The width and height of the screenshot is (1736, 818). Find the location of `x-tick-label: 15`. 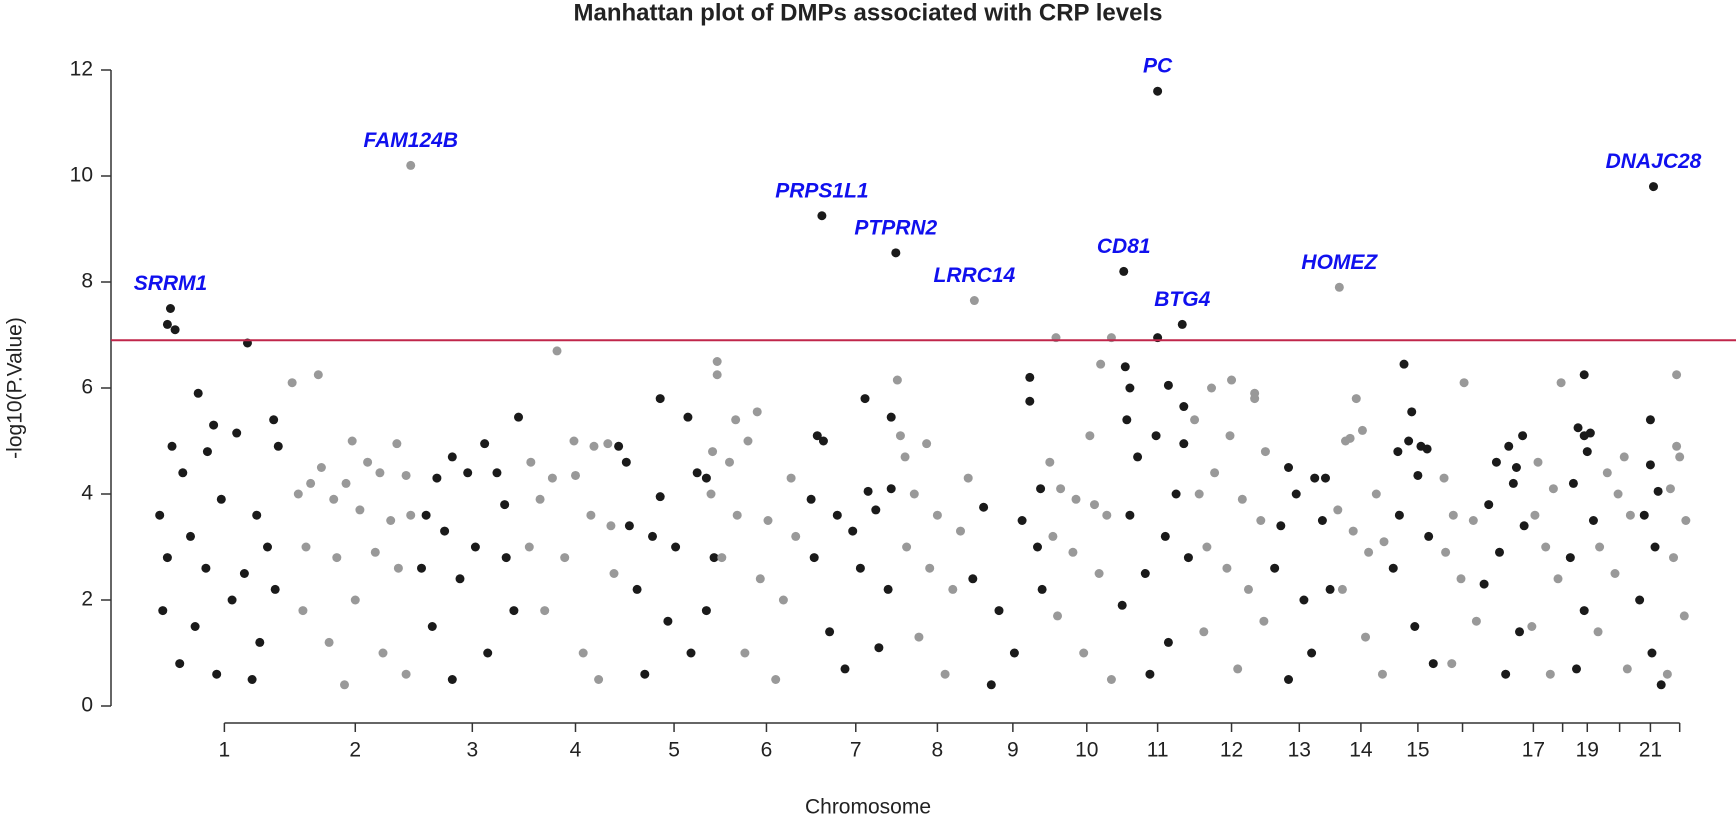

x-tick-label: 15 is located at coordinates (1417, 750).